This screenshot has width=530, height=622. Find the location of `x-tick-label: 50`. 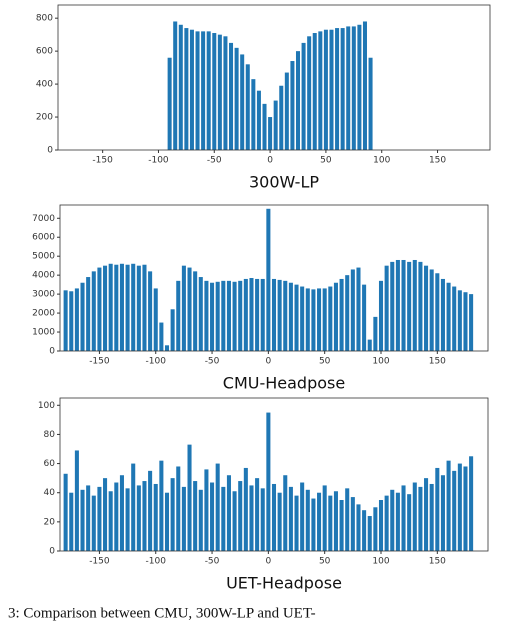

x-tick-label: 50 is located at coordinates (325, 362).